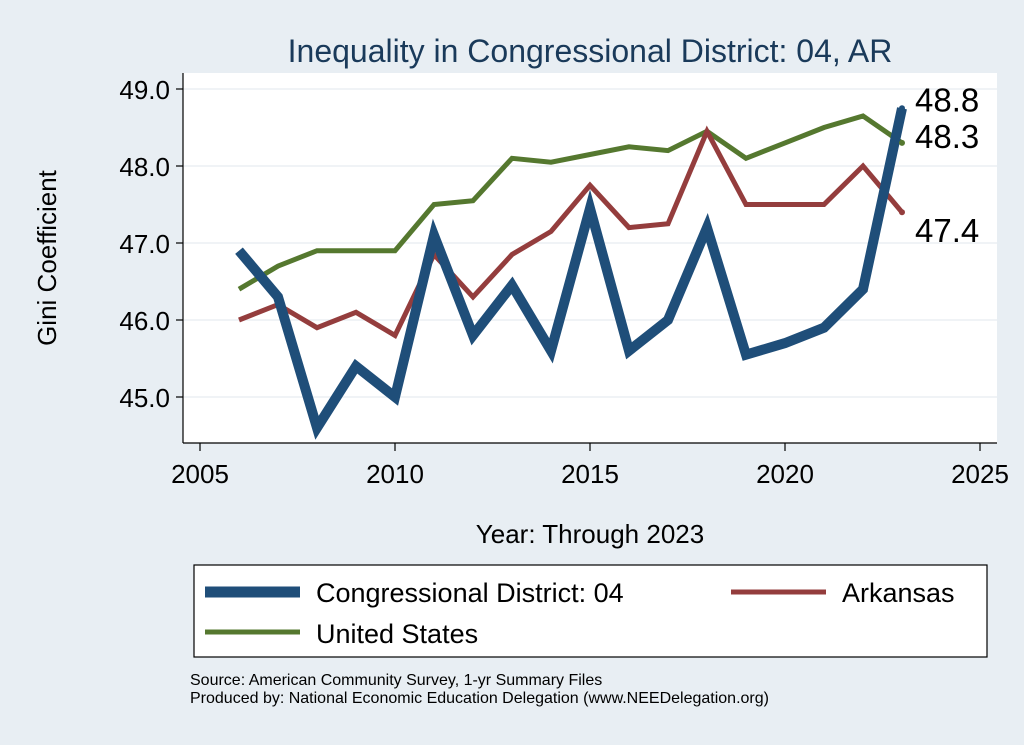 The image size is (1024, 745). I want to click on y-tick-label: 48.0, so click(144, 167).